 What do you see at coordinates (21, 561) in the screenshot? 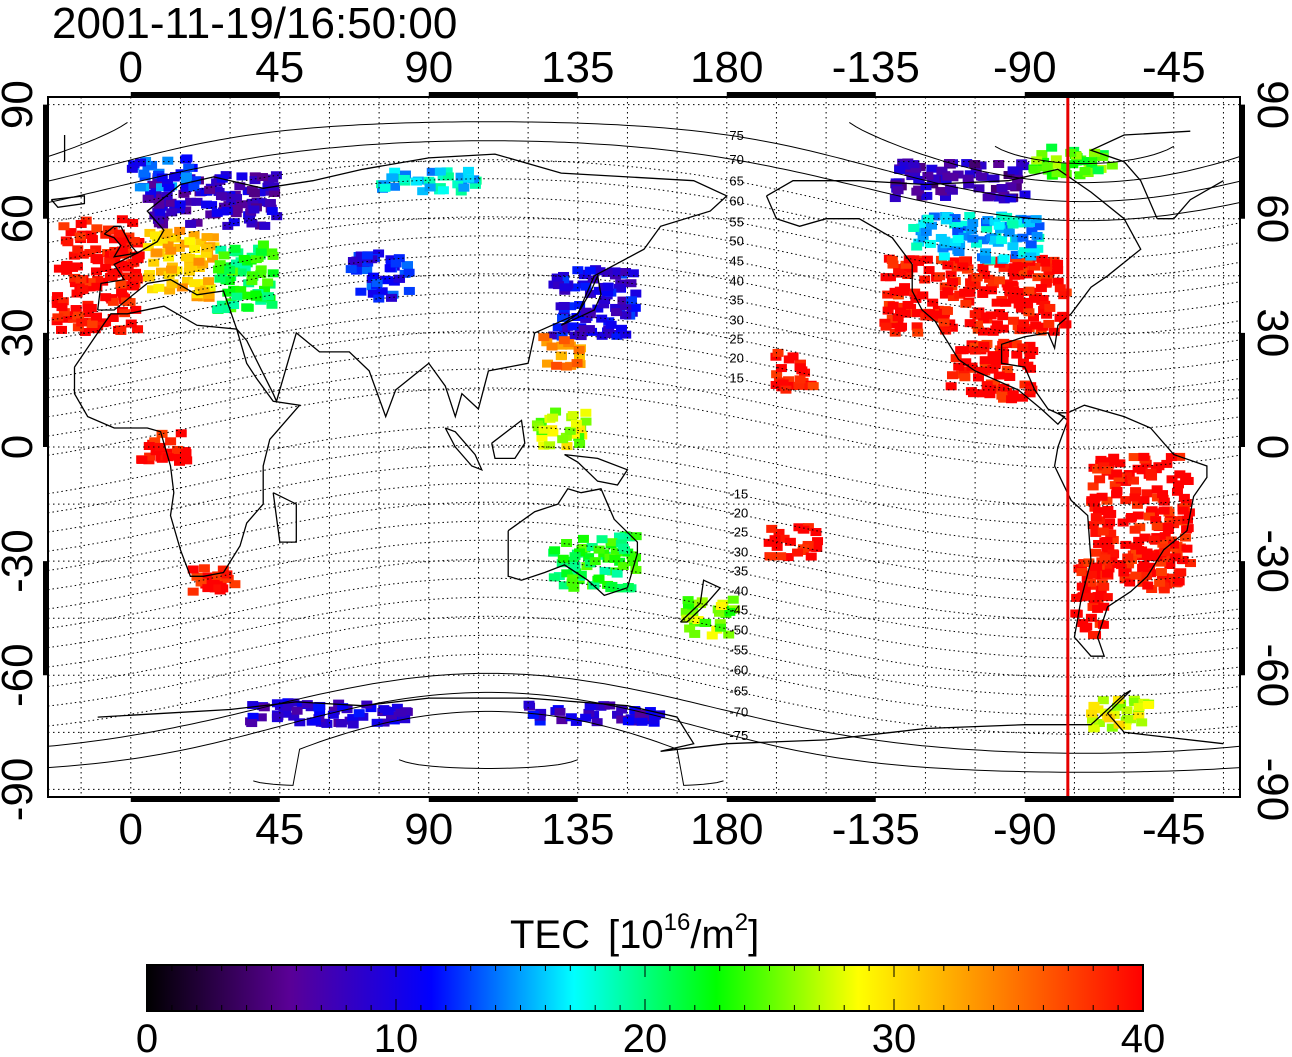
I see `left-latitude-label: -30` at bounding box center [21, 561].